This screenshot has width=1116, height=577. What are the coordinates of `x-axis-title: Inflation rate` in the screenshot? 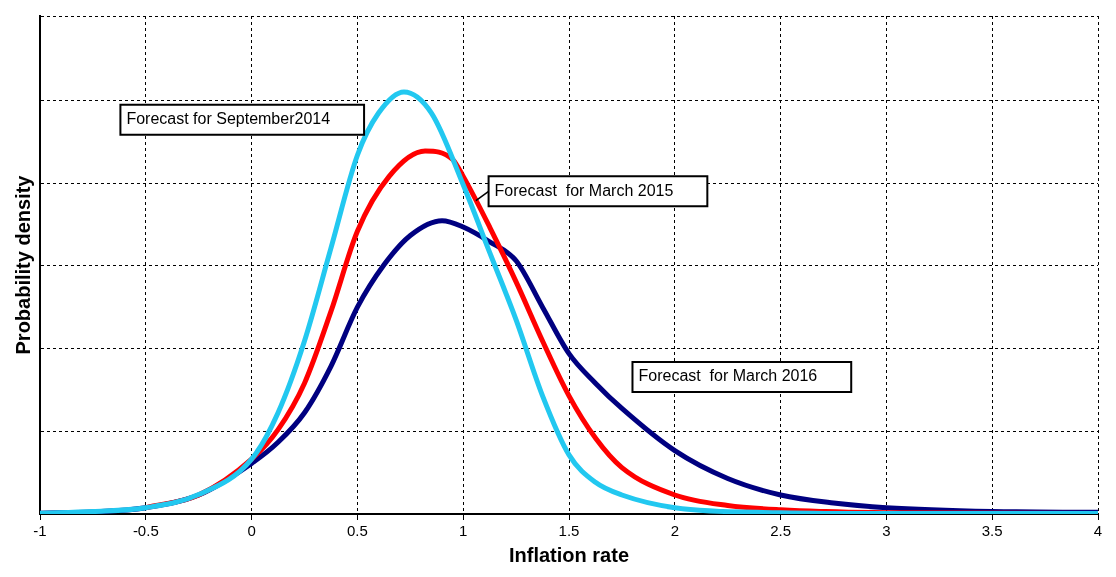 It's located at (569, 554).